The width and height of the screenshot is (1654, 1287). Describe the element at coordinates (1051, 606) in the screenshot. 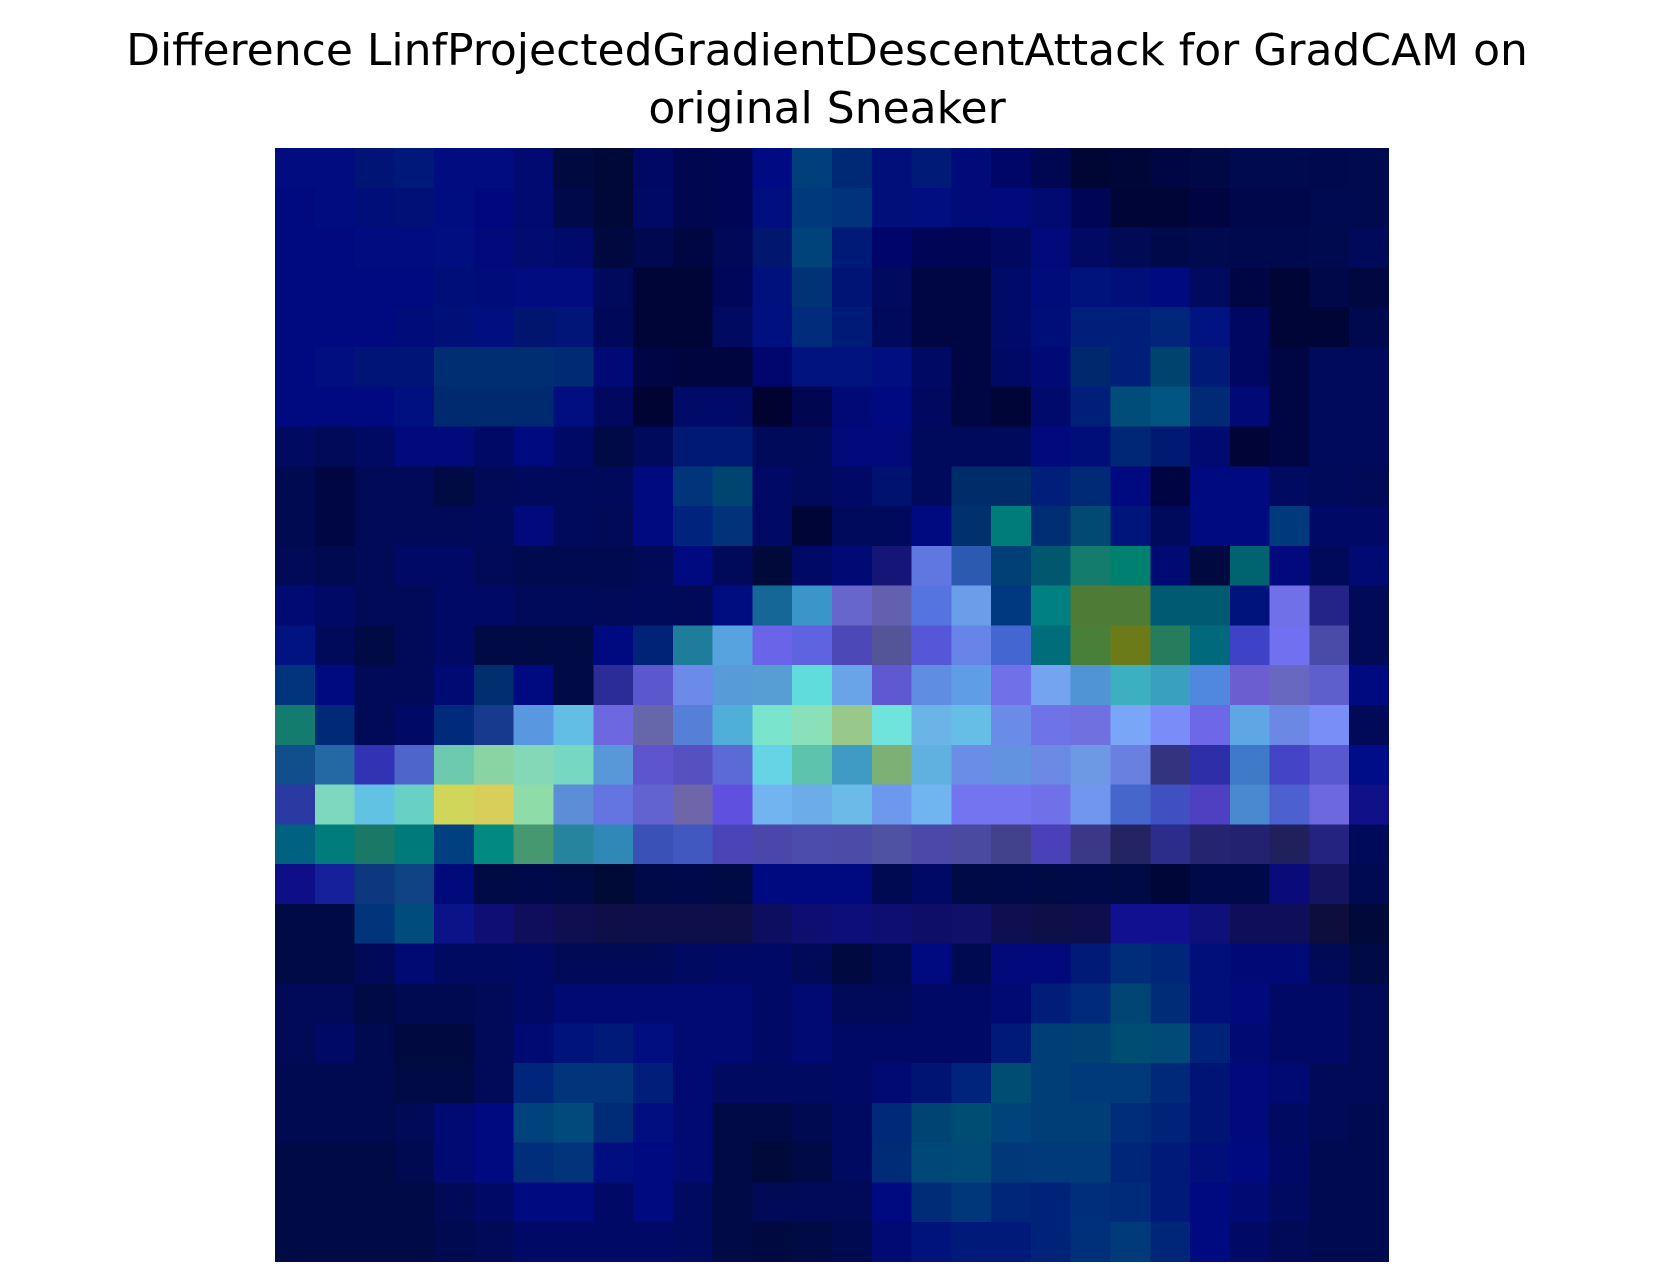

I see `heatmap-cell-r11-c19` at that location.